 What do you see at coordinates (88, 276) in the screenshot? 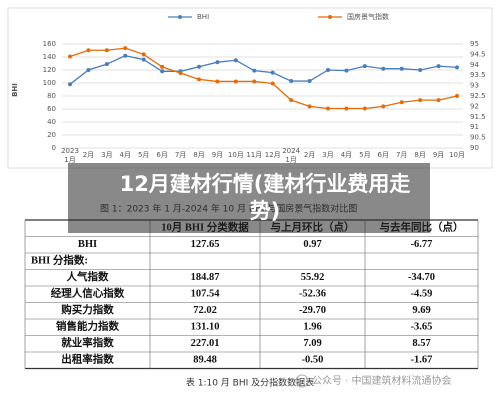
I see `row-label: 人气指数` at bounding box center [88, 276].